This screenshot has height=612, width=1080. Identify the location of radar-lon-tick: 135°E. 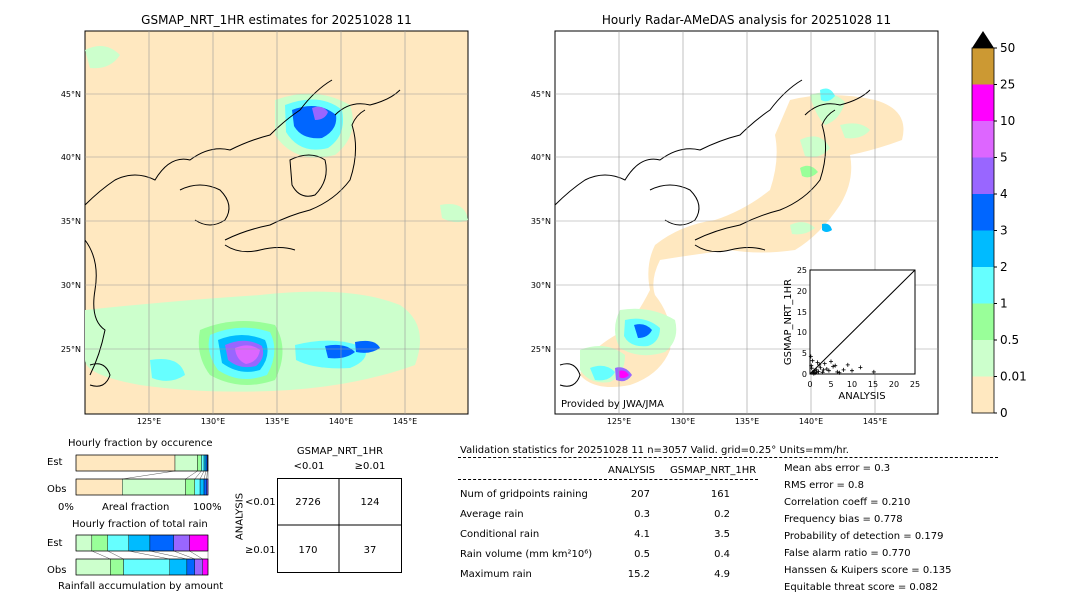
(747, 421).